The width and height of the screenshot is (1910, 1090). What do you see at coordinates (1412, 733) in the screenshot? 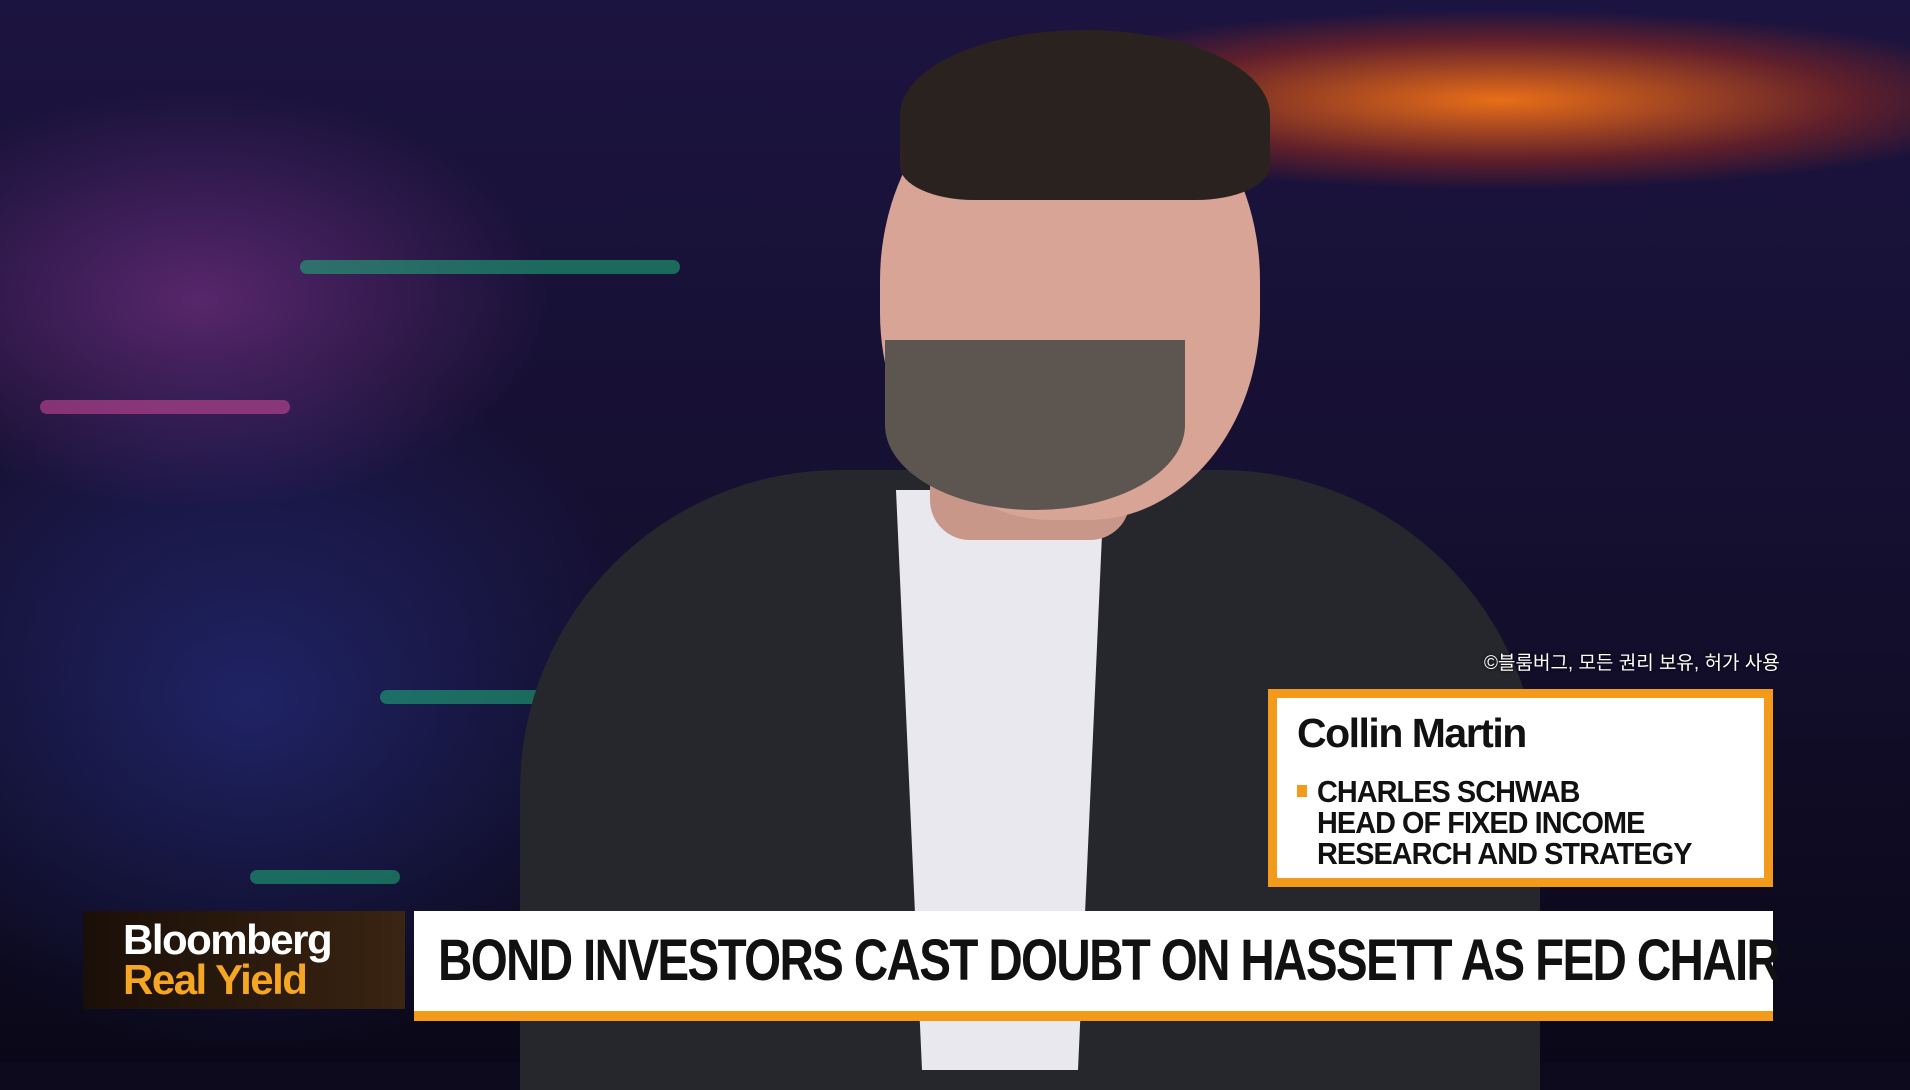
I see `guest-name: Collin Martin` at bounding box center [1412, 733].